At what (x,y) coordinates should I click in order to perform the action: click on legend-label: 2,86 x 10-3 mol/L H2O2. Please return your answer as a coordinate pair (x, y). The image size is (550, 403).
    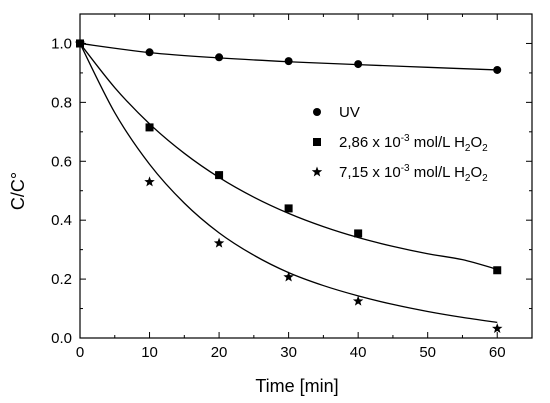
    Looking at the image, I should click on (413, 143).